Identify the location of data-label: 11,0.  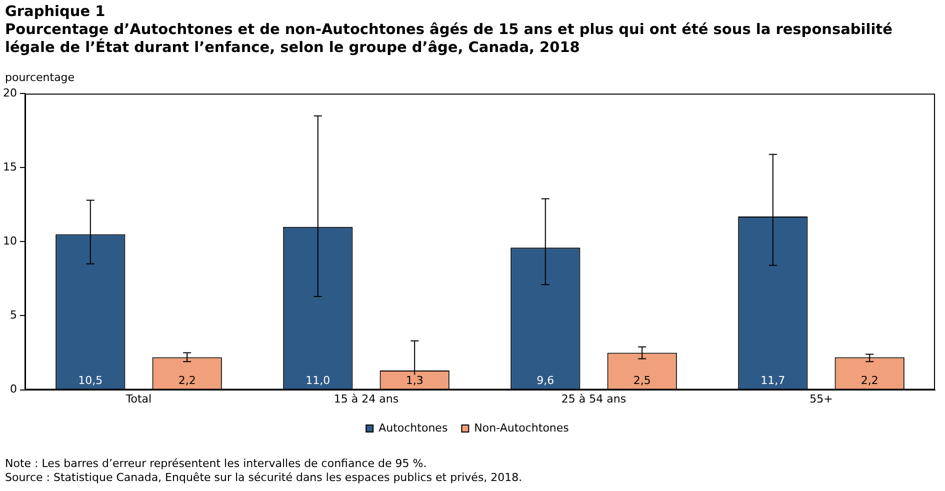
(318, 381).